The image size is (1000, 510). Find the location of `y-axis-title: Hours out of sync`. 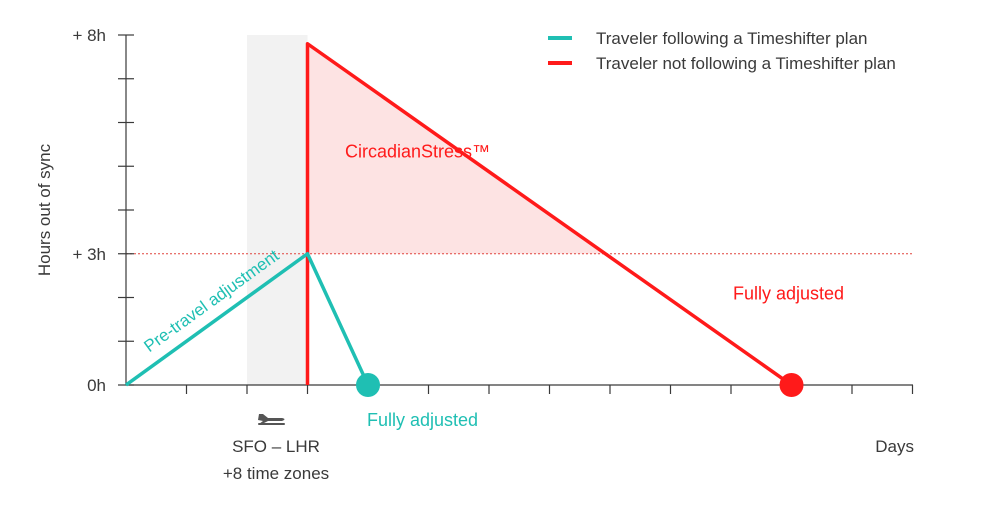

y-axis-title: Hours out of sync is located at coordinates (44, 209).